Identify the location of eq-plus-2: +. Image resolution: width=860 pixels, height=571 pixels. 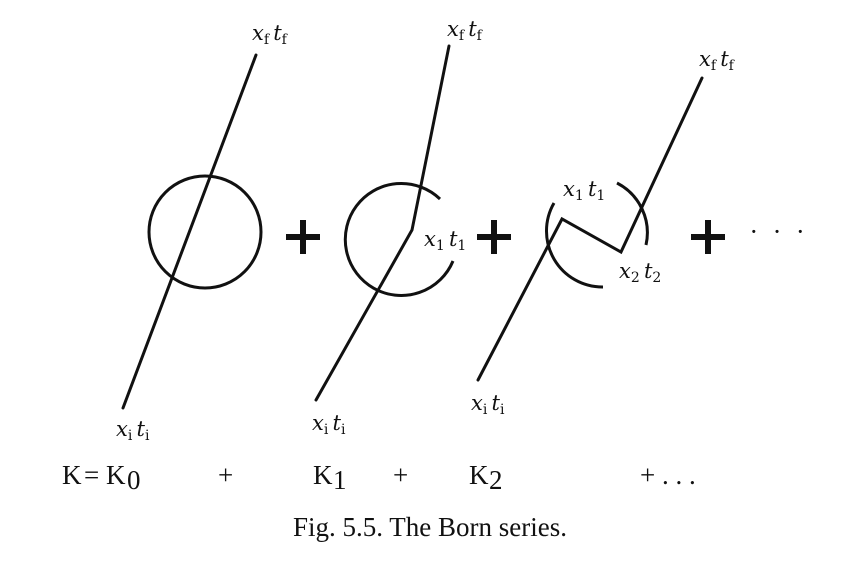
(400, 475).